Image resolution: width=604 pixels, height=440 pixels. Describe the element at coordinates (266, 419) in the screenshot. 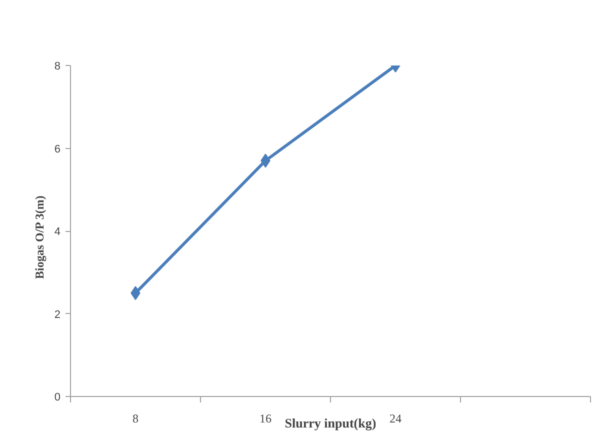

I see `x-tick-label: 16` at that location.